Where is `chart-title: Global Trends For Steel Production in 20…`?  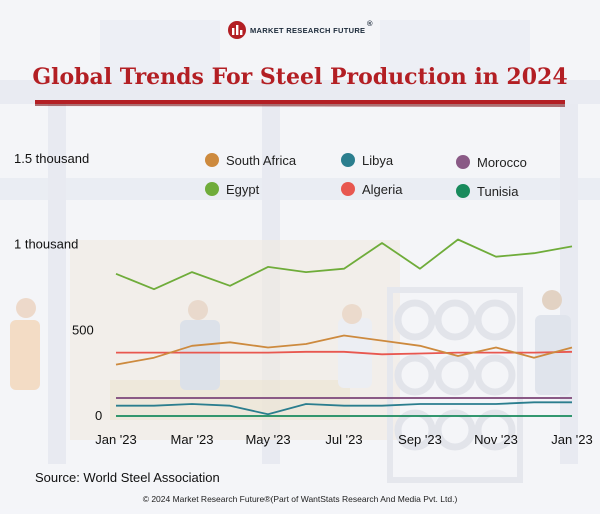 chart-title: Global Trends For Steel Production in 20… is located at coordinates (299, 77).